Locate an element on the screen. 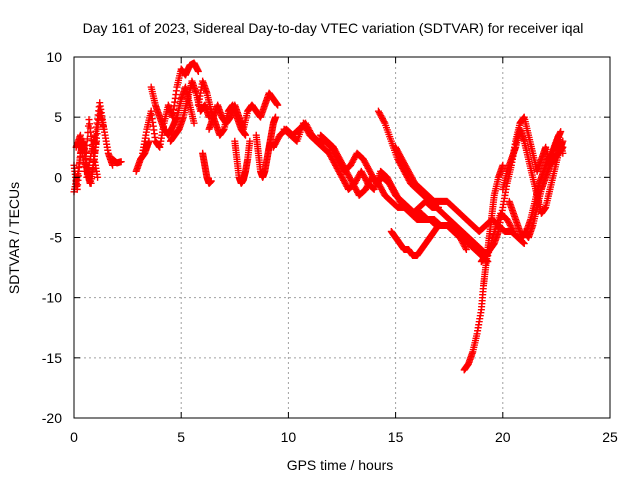 This screenshot has width=640, height=480. y-tick-label: 10 is located at coordinates (54, 57).